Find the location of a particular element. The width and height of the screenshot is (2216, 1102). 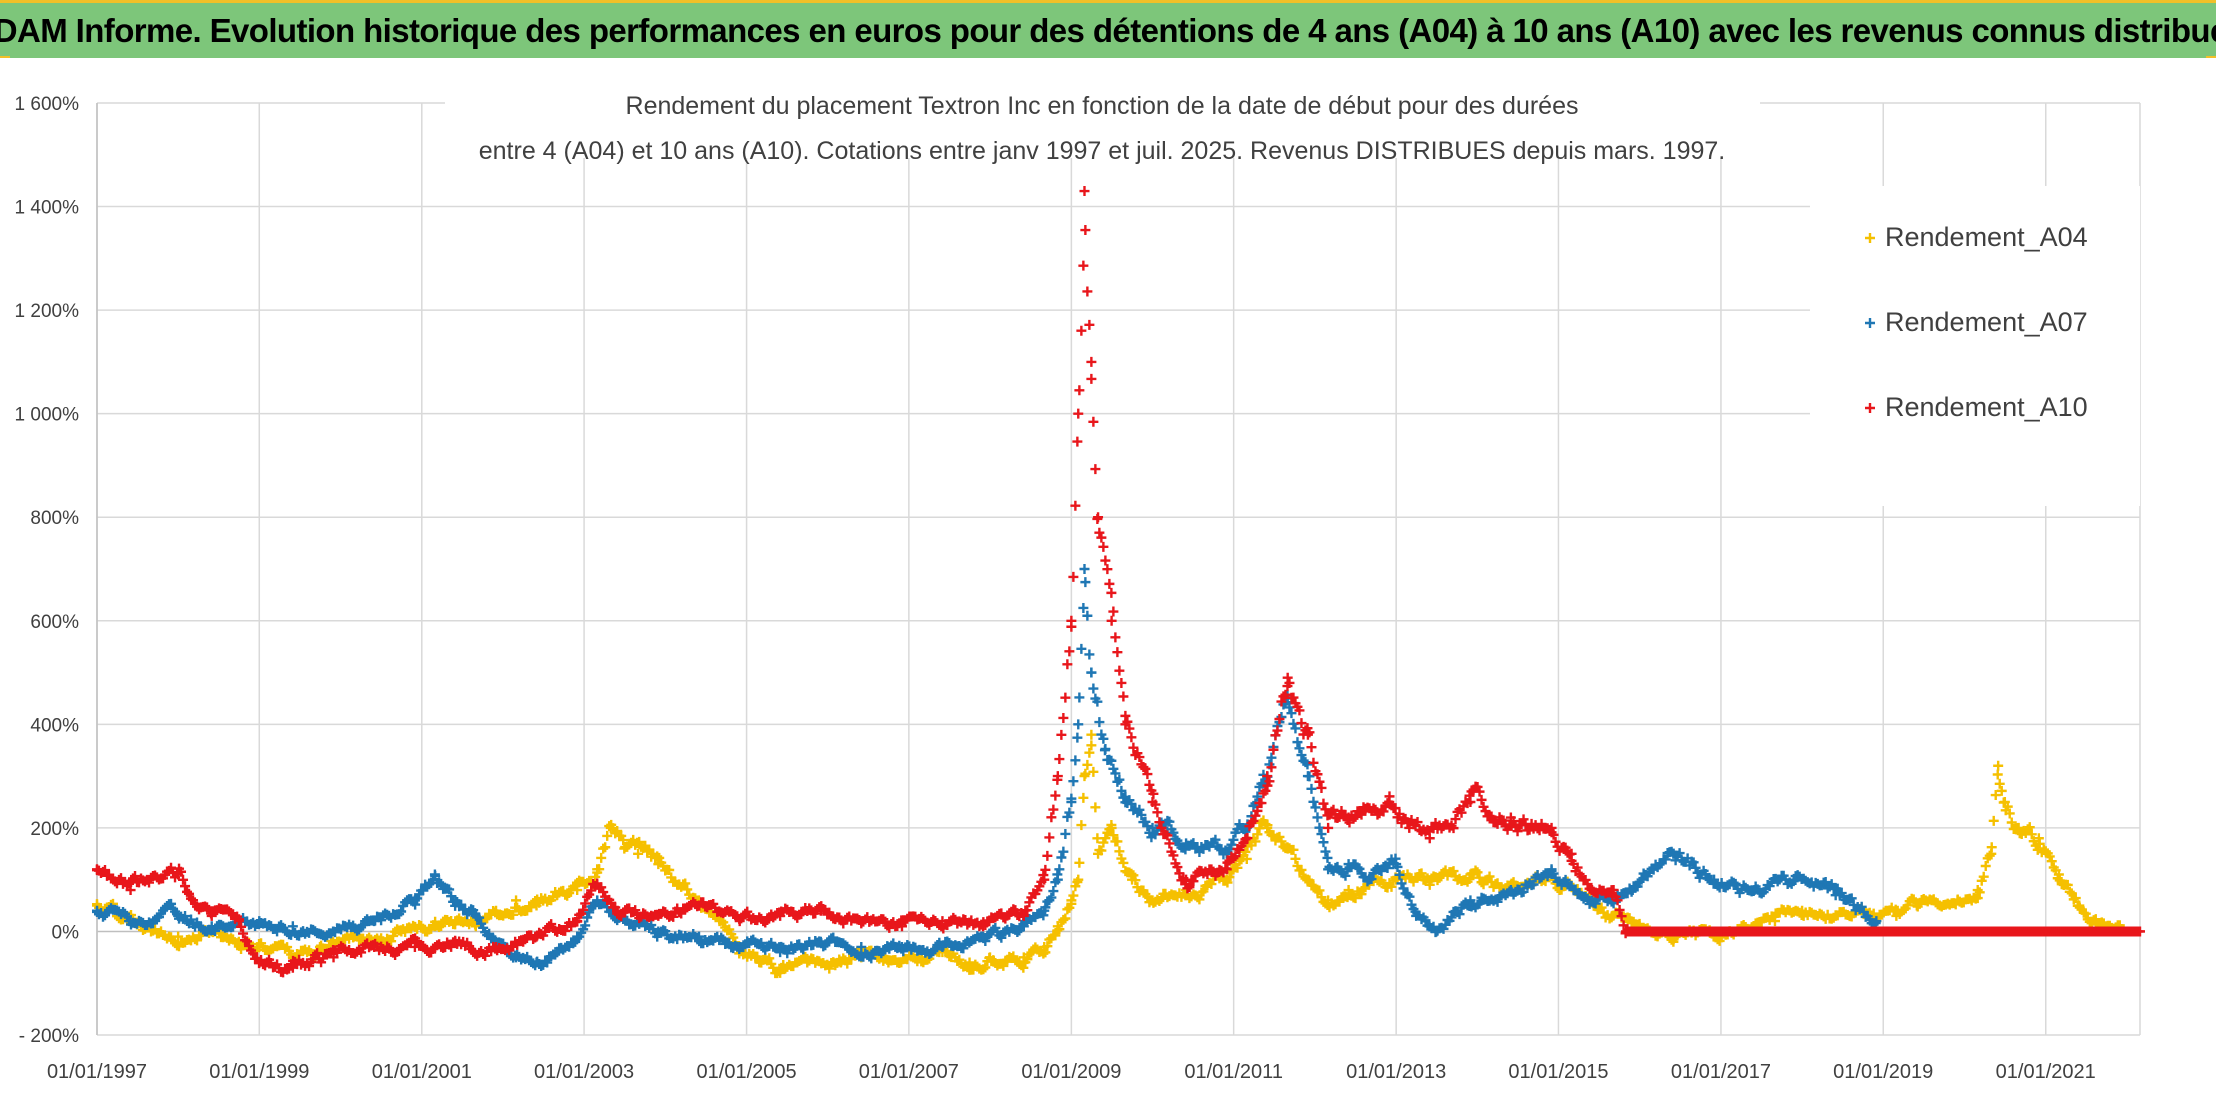

x-tick-label: 01/01/2021 is located at coordinates (2046, 1072).